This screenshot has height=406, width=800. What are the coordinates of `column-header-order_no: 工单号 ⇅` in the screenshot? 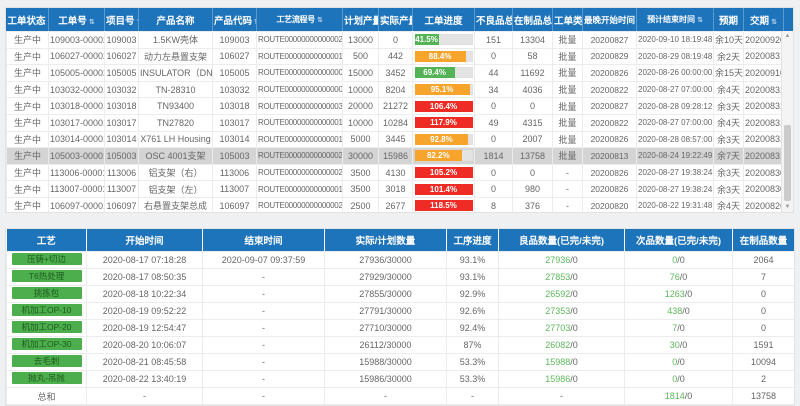 It's located at (76, 20).